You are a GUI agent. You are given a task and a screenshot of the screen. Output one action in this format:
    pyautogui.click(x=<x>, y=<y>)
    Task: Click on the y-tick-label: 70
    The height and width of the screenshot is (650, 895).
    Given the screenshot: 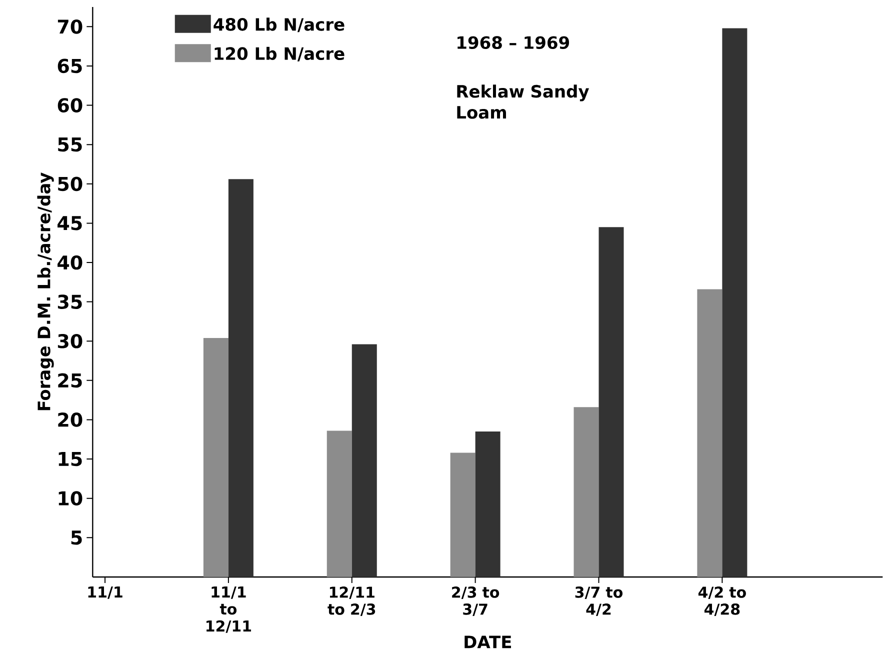 What is the action you would take?
    pyautogui.click(x=70, y=26)
    